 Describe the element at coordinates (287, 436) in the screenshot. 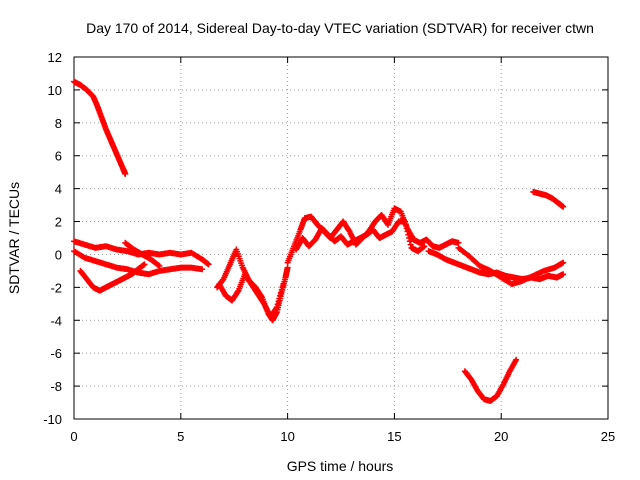

I see `x-tick-label: 10` at that location.